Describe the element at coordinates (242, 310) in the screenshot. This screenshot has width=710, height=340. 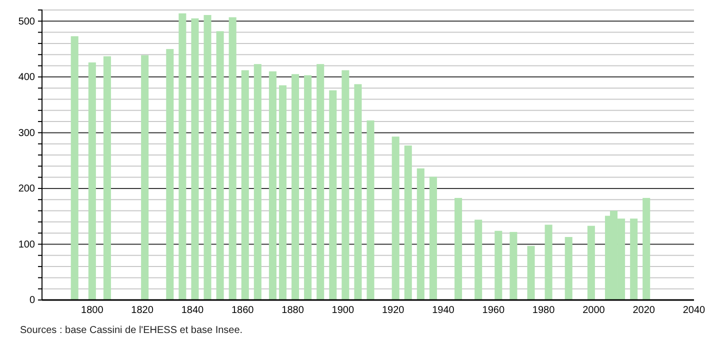
I see `x-tick-label: 1860` at that location.